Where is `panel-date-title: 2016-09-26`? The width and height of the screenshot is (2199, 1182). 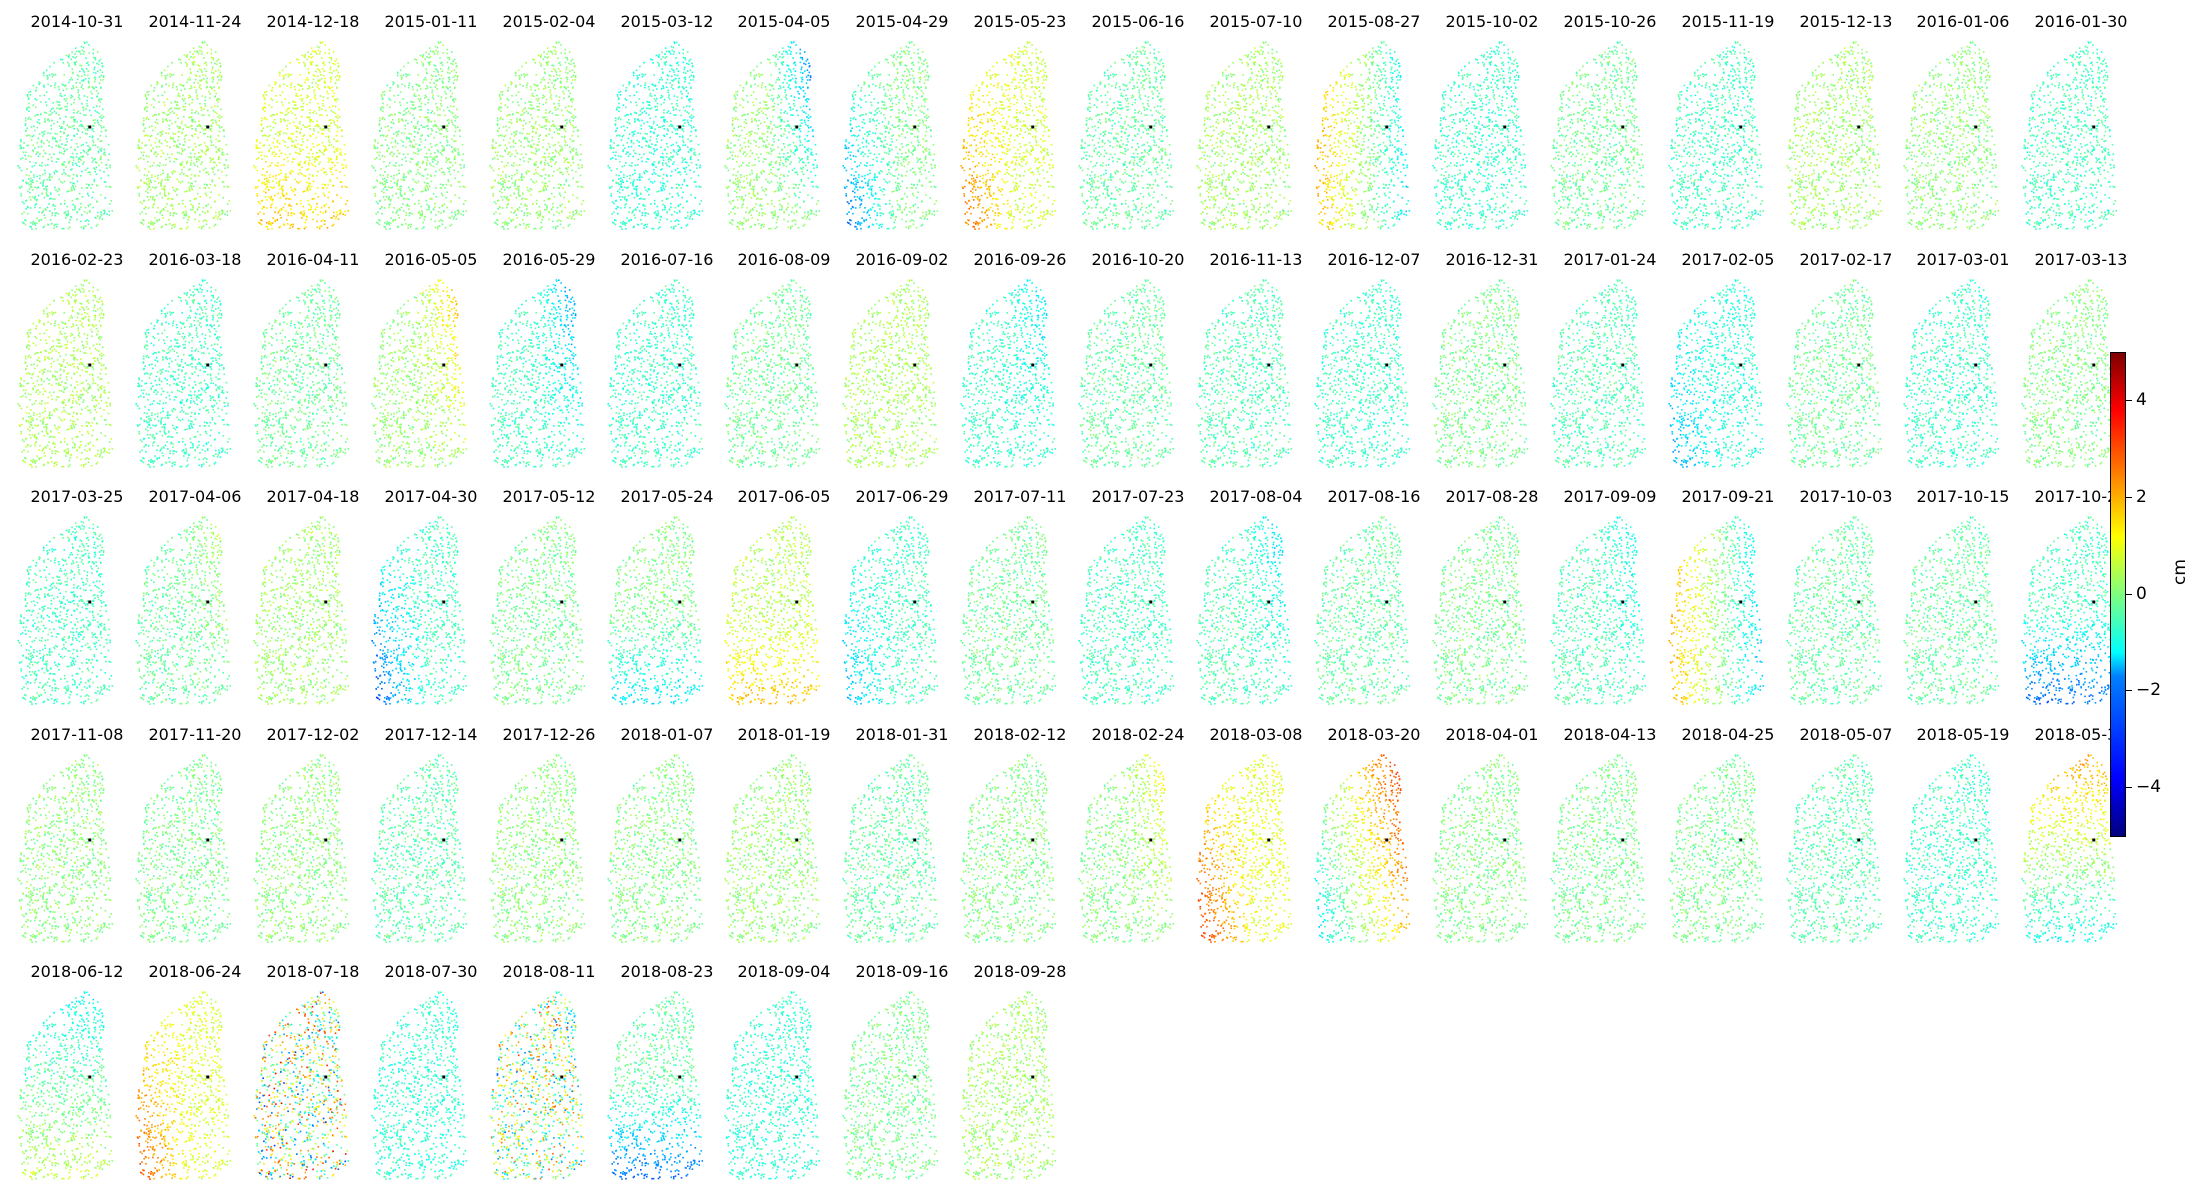
panel-date-title: 2016-09-26 is located at coordinates (1020, 259).